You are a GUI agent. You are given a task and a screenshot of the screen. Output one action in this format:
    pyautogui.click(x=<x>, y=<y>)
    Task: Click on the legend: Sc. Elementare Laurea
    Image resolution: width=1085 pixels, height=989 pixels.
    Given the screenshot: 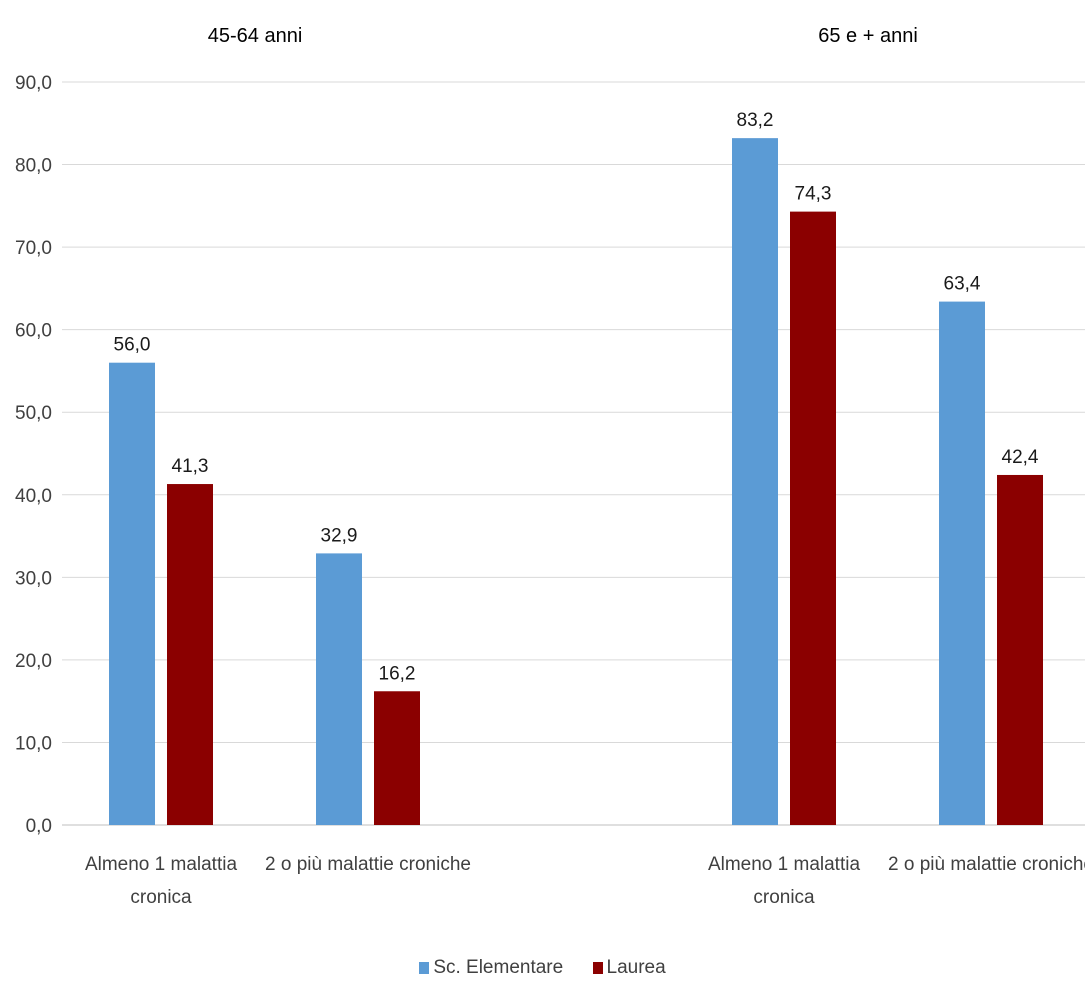 What is the action you would take?
    pyautogui.click(x=542, y=968)
    